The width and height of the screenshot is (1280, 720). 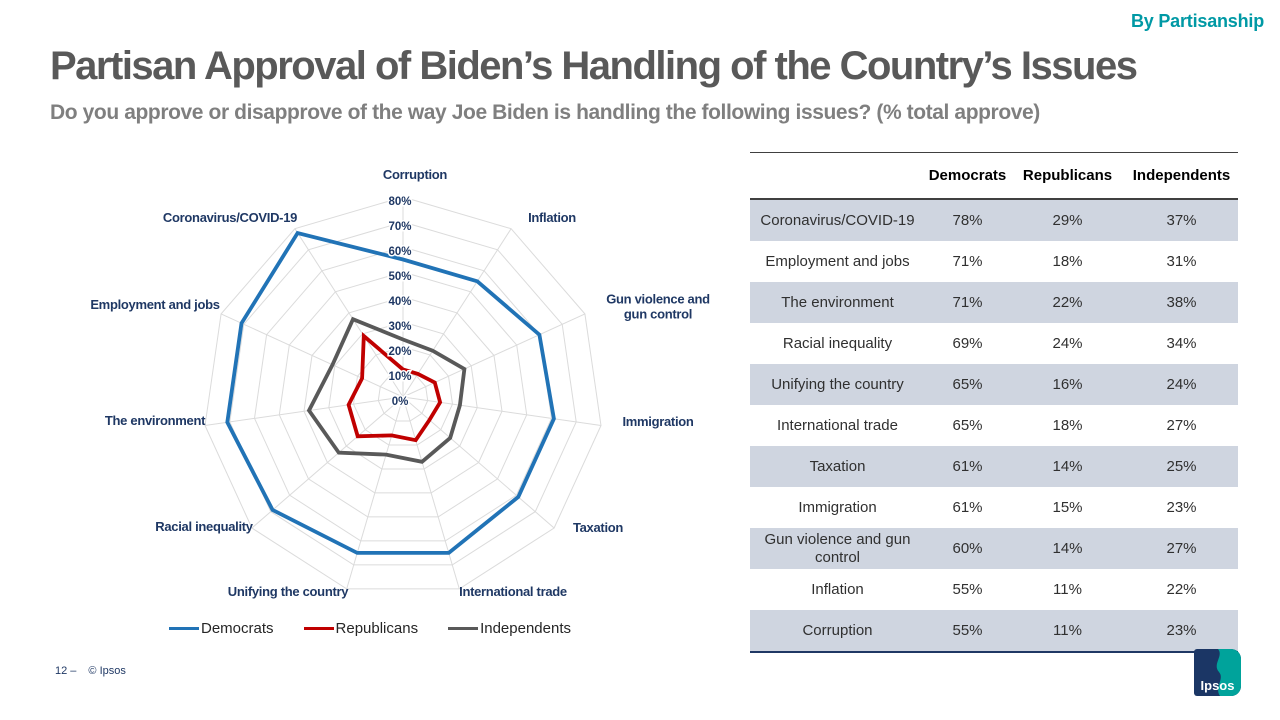 I want to click on radar-series-republicans, so click(x=394, y=387).